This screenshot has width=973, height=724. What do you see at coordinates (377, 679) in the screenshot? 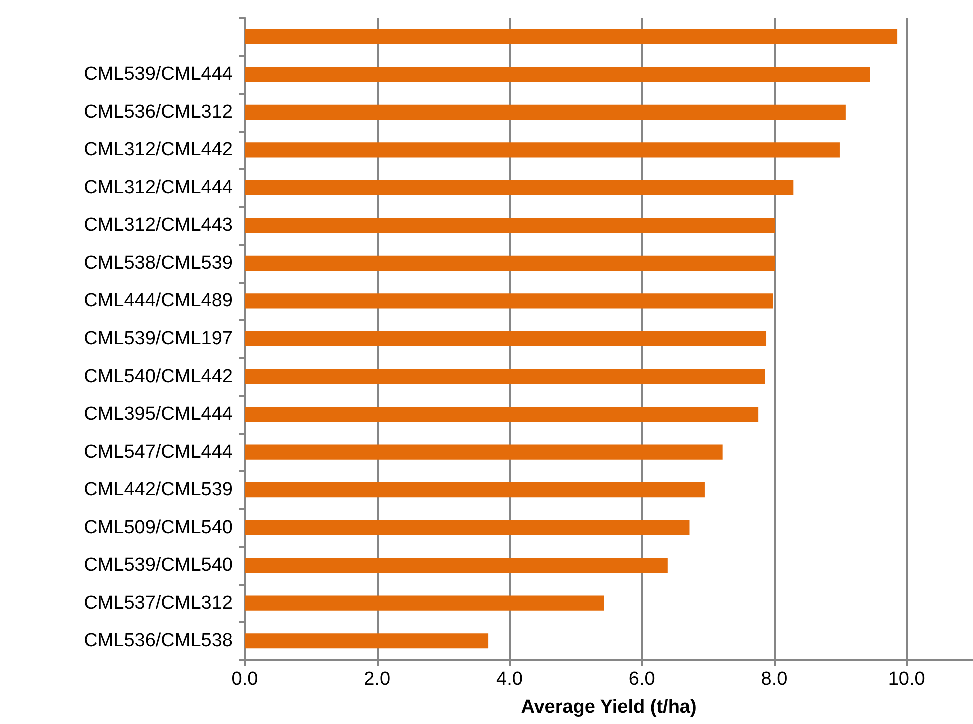
I see `x-tick-label: 2.0` at bounding box center [377, 679].